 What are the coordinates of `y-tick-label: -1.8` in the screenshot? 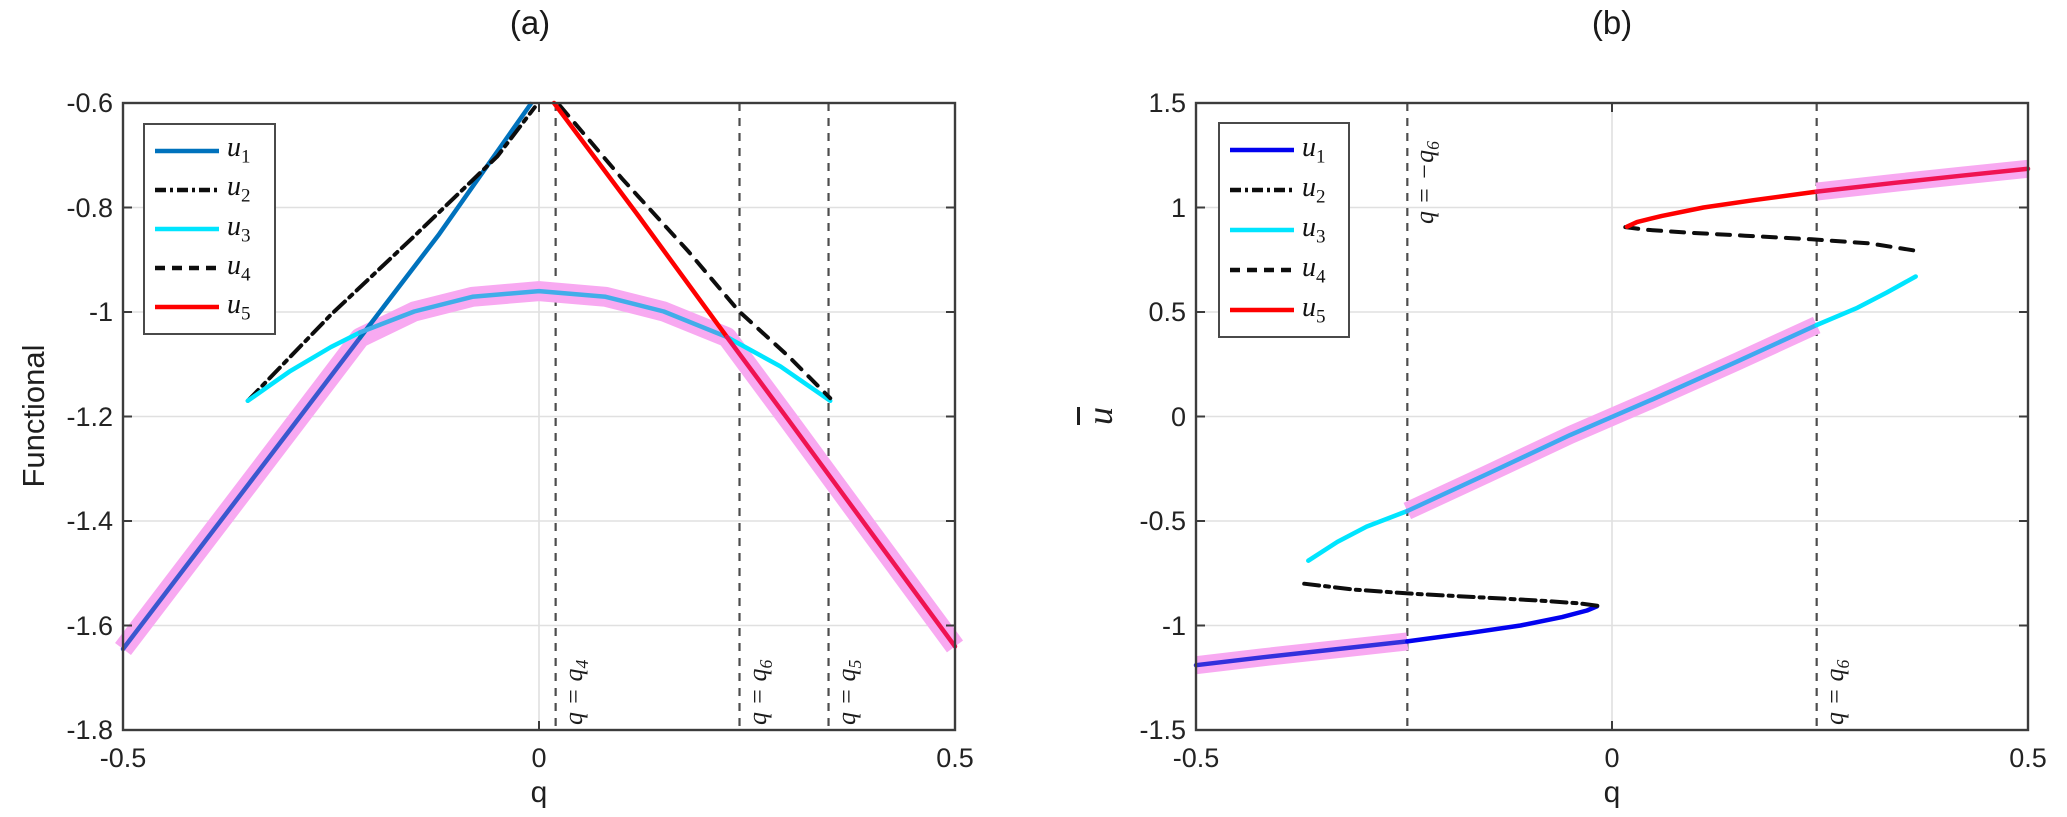 It's located at (89, 730).